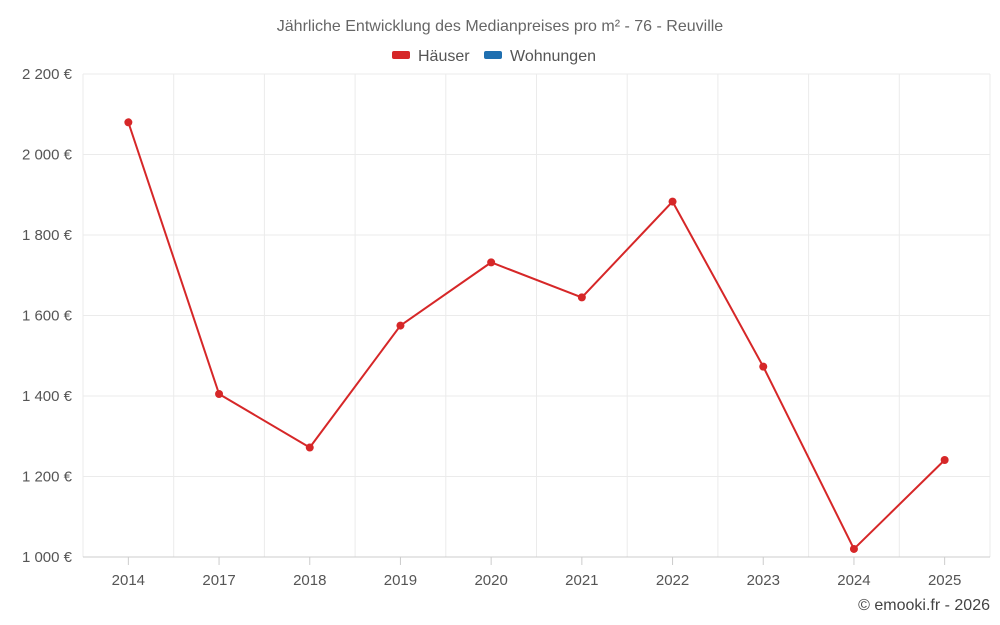 The height and width of the screenshot is (625, 1000). What do you see at coordinates (763, 580) in the screenshot?
I see `x-tick-label: 2023` at bounding box center [763, 580].